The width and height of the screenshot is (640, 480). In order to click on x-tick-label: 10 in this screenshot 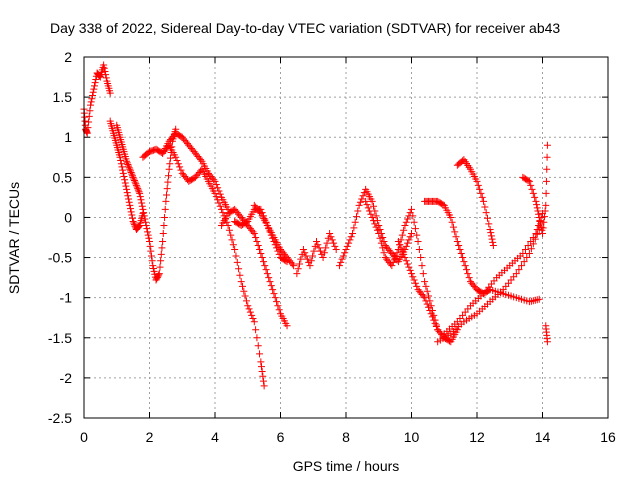, I will do `click(412, 437)`.